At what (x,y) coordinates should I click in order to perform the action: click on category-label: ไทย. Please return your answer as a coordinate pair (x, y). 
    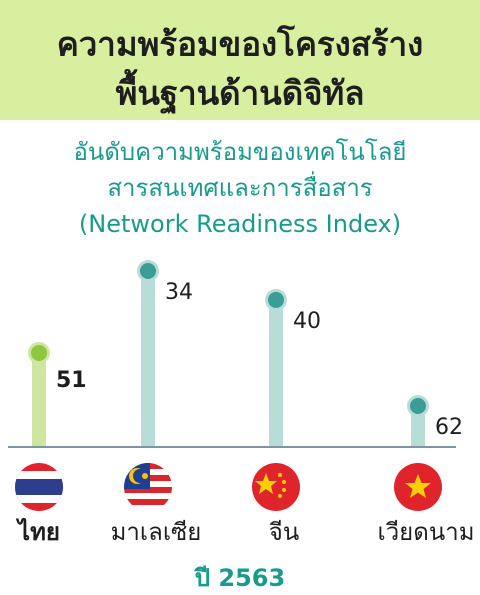
    Looking at the image, I should click on (37, 531).